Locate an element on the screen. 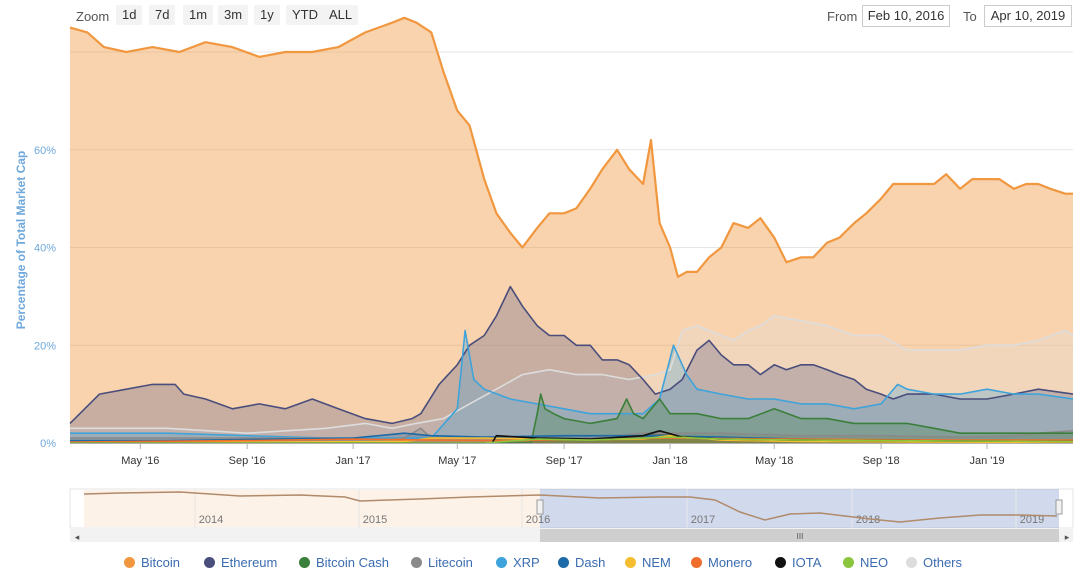  legend-label: IOTA is located at coordinates (807, 562).